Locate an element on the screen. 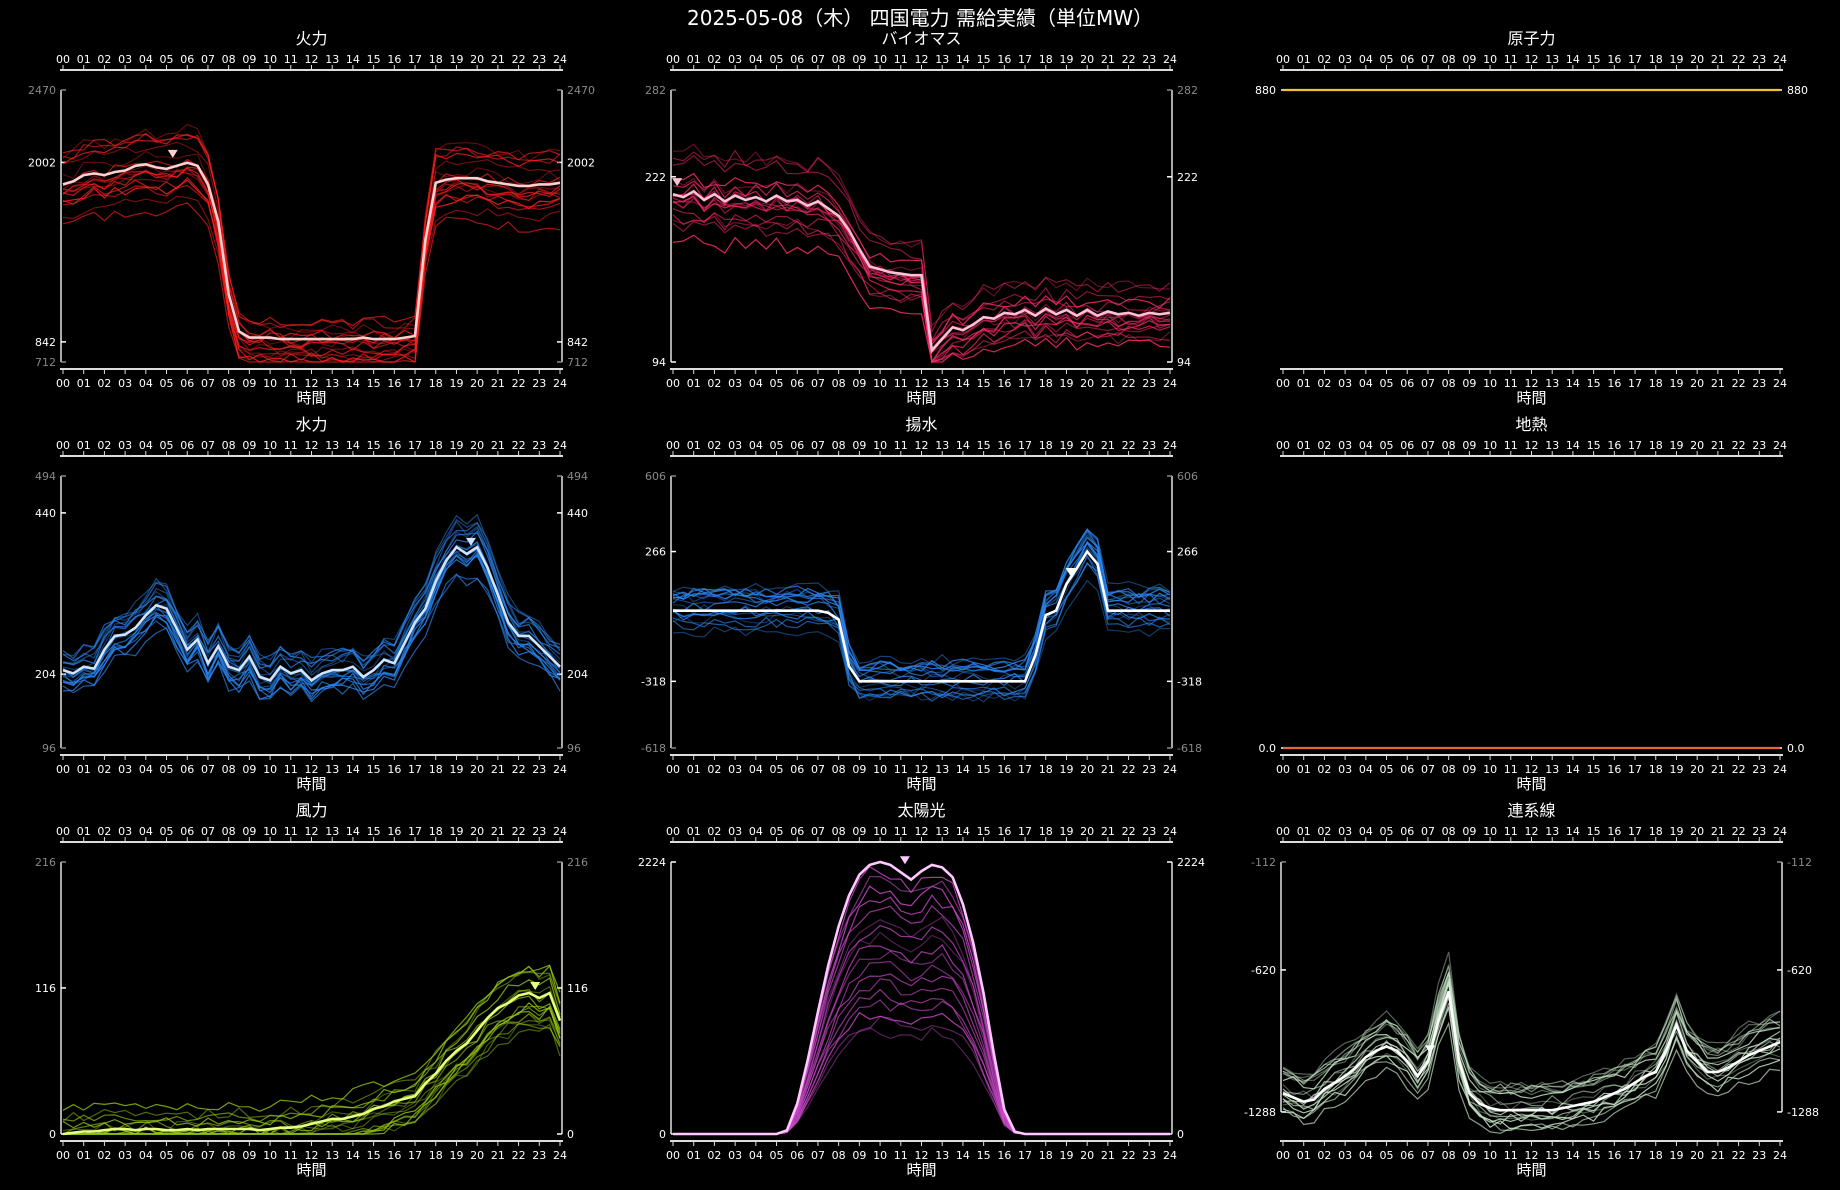  hour-tick-label: 07 is located at coordinates (208, 769).